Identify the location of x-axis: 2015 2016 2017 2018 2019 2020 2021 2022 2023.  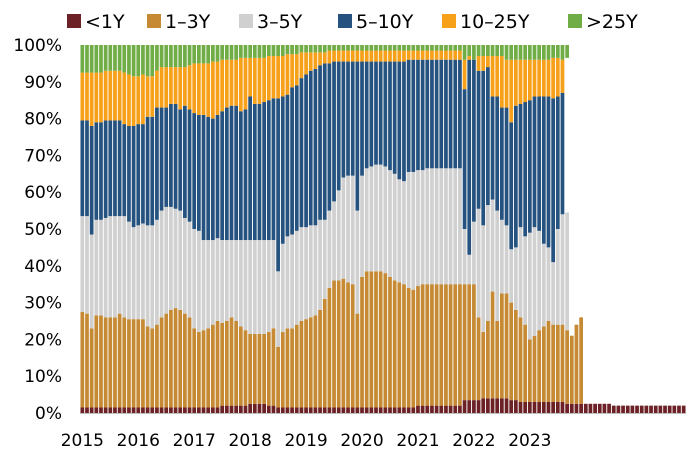
(373, 432).